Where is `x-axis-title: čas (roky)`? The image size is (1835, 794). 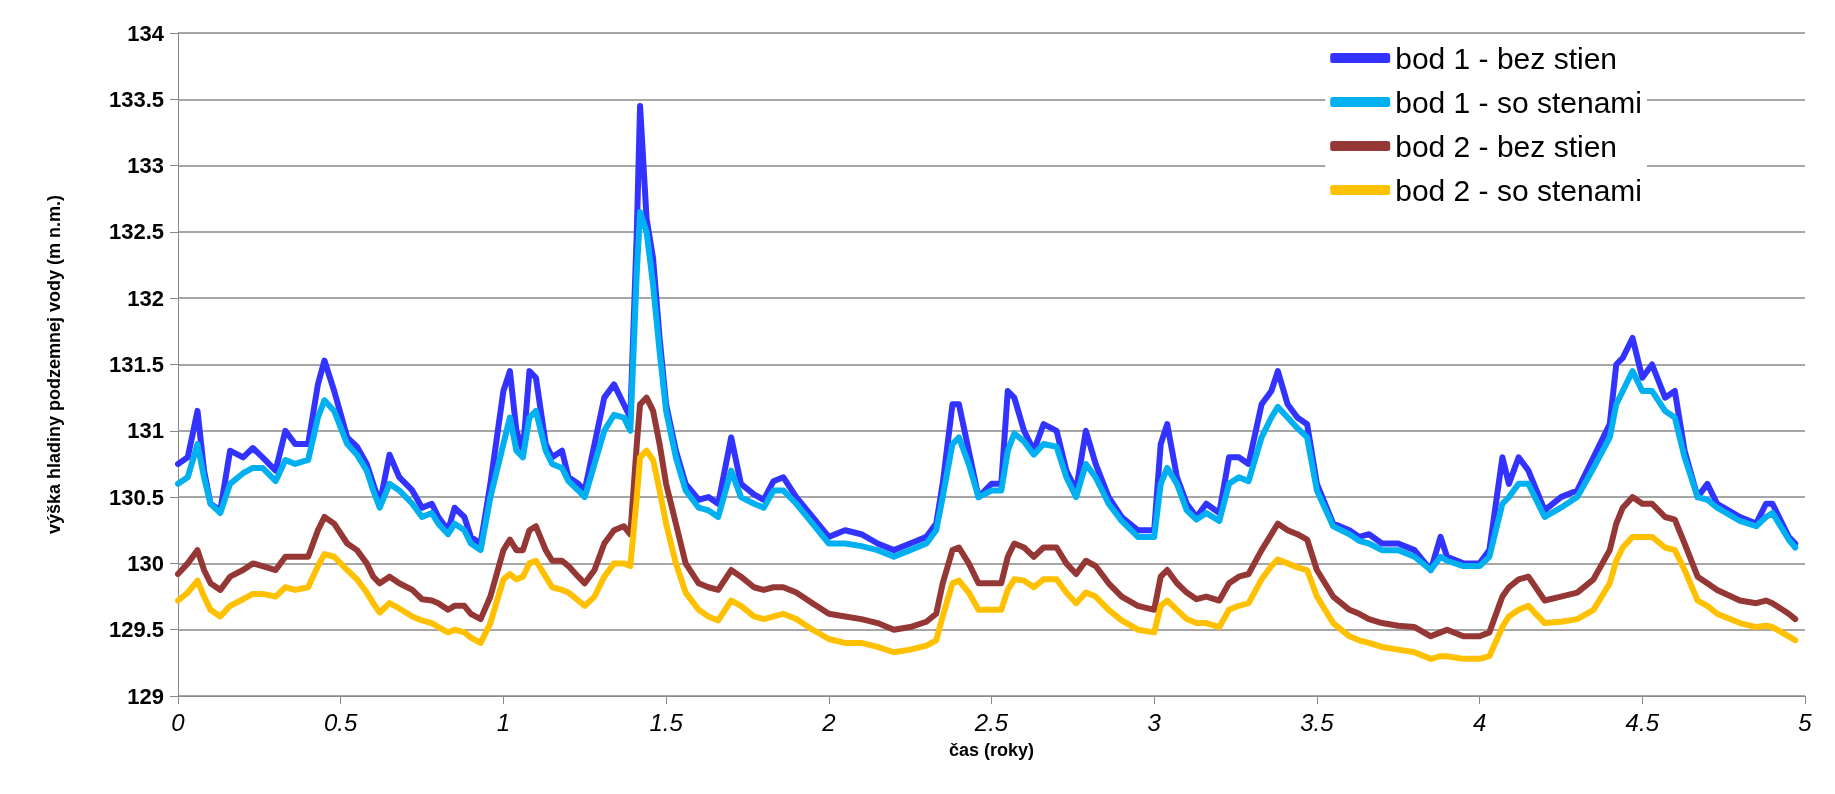
x-axis-title: čas (roky) is located at coordinates (991, 750).